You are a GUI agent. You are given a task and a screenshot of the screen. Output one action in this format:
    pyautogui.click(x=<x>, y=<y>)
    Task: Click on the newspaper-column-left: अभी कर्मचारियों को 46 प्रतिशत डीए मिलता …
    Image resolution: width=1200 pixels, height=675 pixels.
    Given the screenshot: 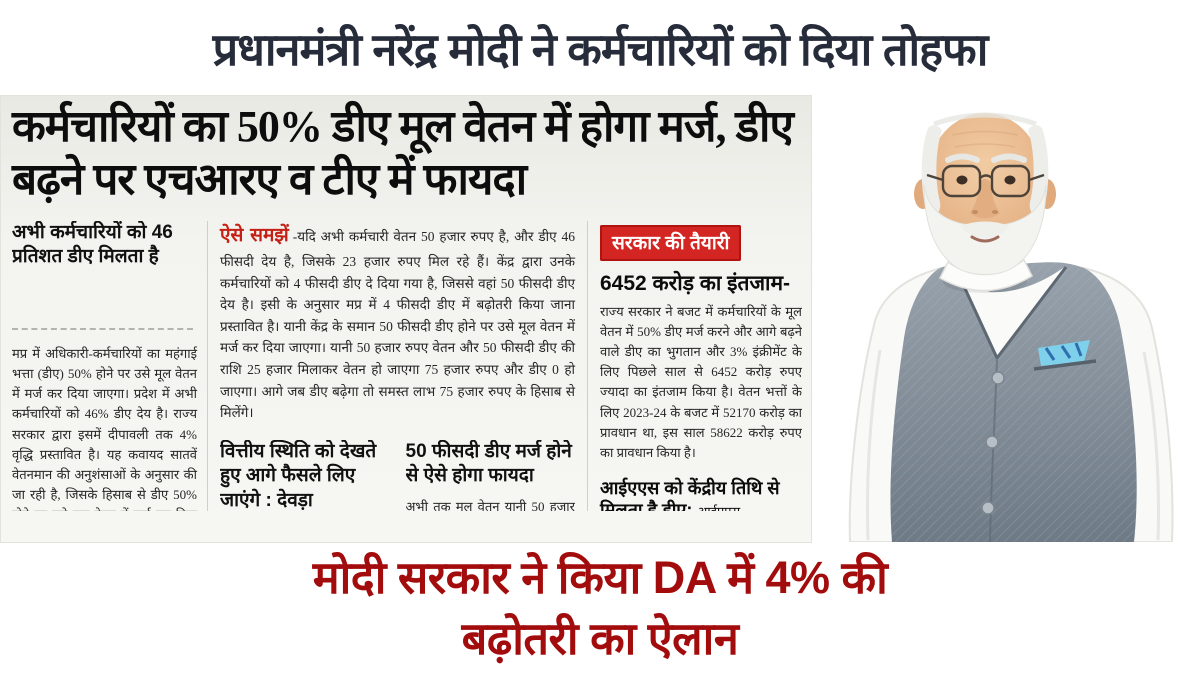 What is the action you would take?
    pyautogui.click(x=110, y=365)
    